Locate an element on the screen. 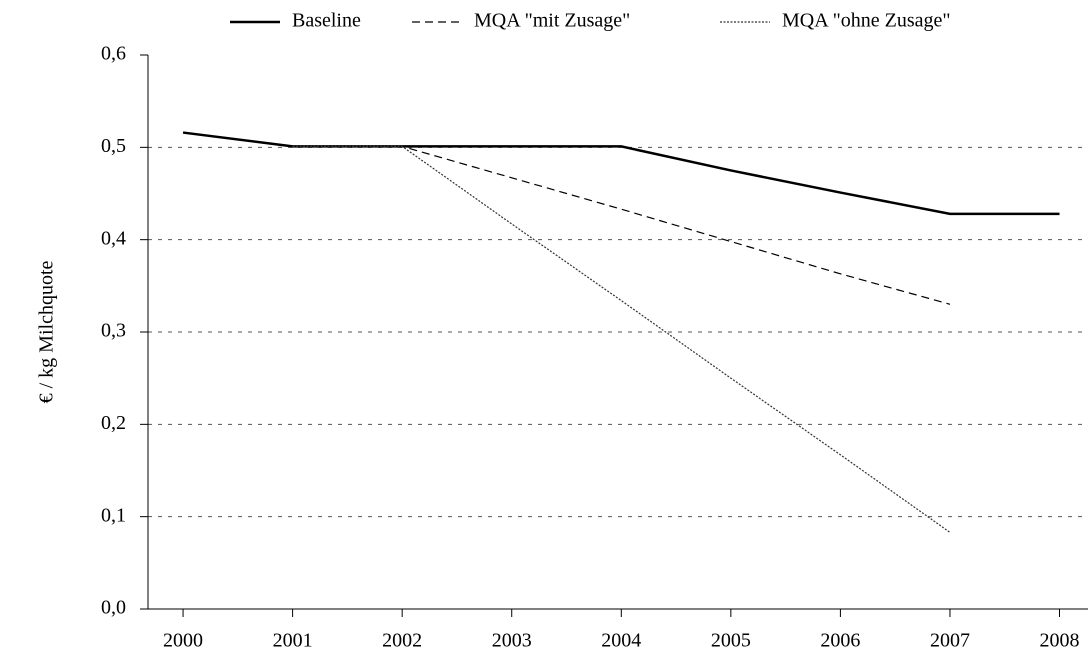 The image size is (1088, 659). y-tick-label: 0,3 is located at coordinates (113, 331).